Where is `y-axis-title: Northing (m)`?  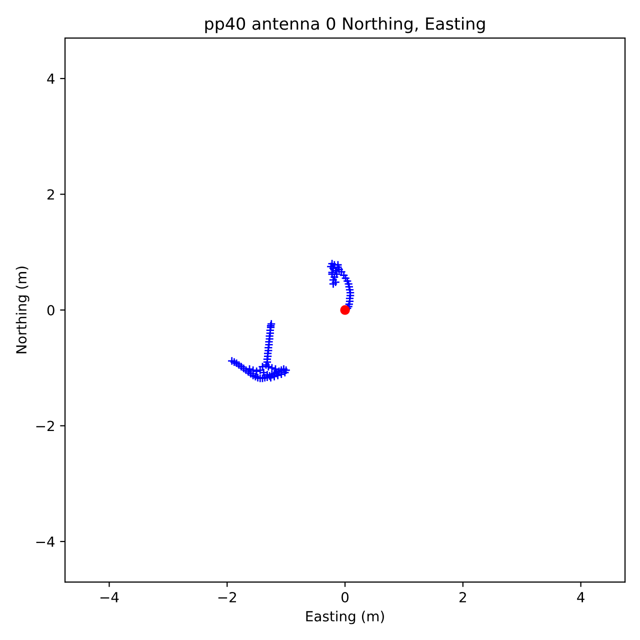
y-axis-title: Northing (m) is located at coordinates (23, 310).